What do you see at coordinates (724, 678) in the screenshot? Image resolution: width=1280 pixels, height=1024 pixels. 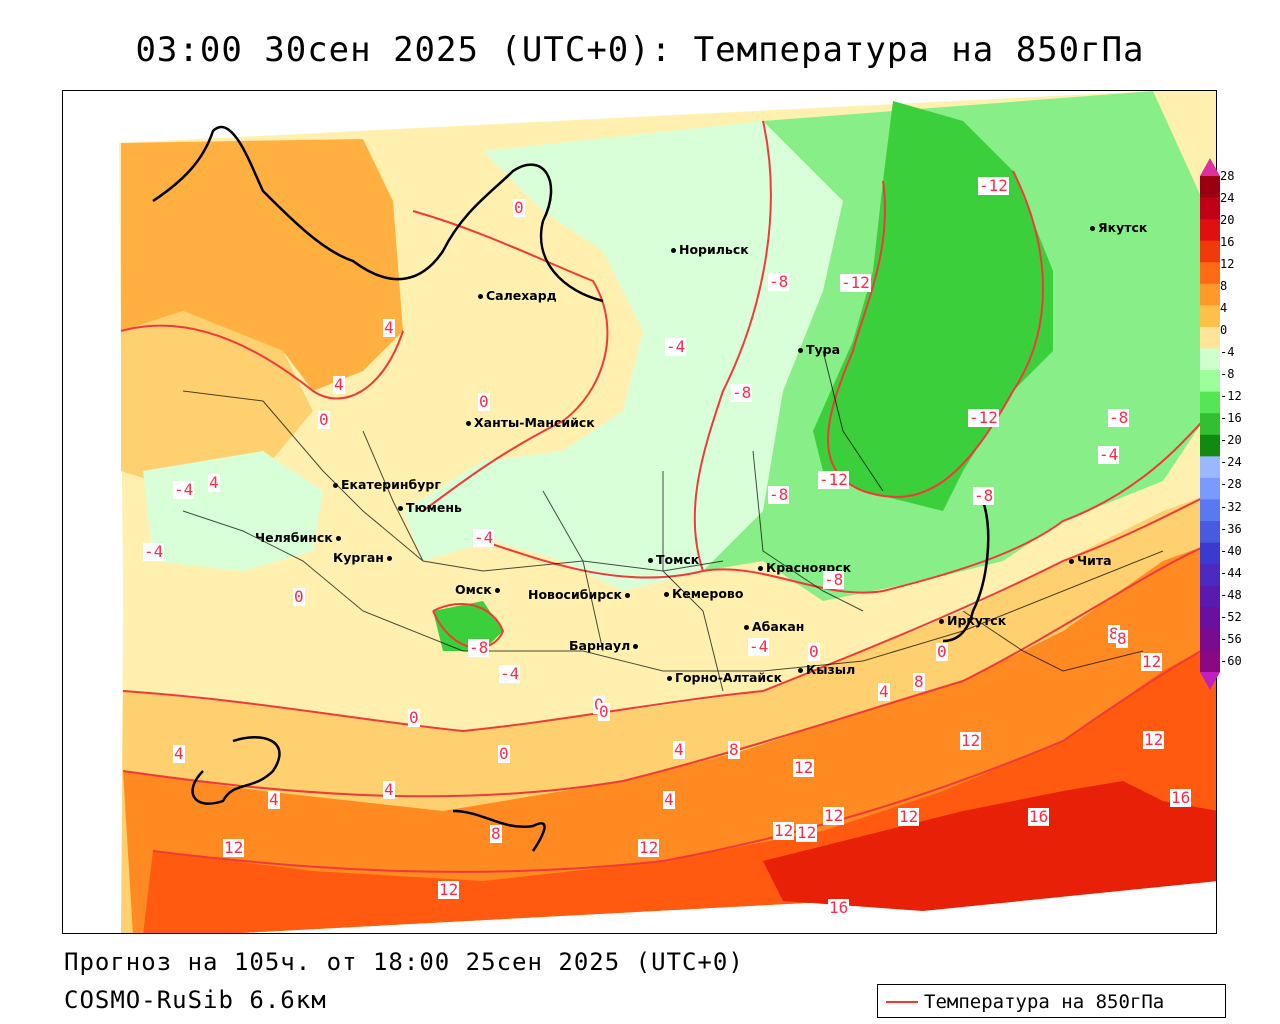 I see `city-gorno-altaysk: Горно-Алтайск` at bounding box center [724, 678].